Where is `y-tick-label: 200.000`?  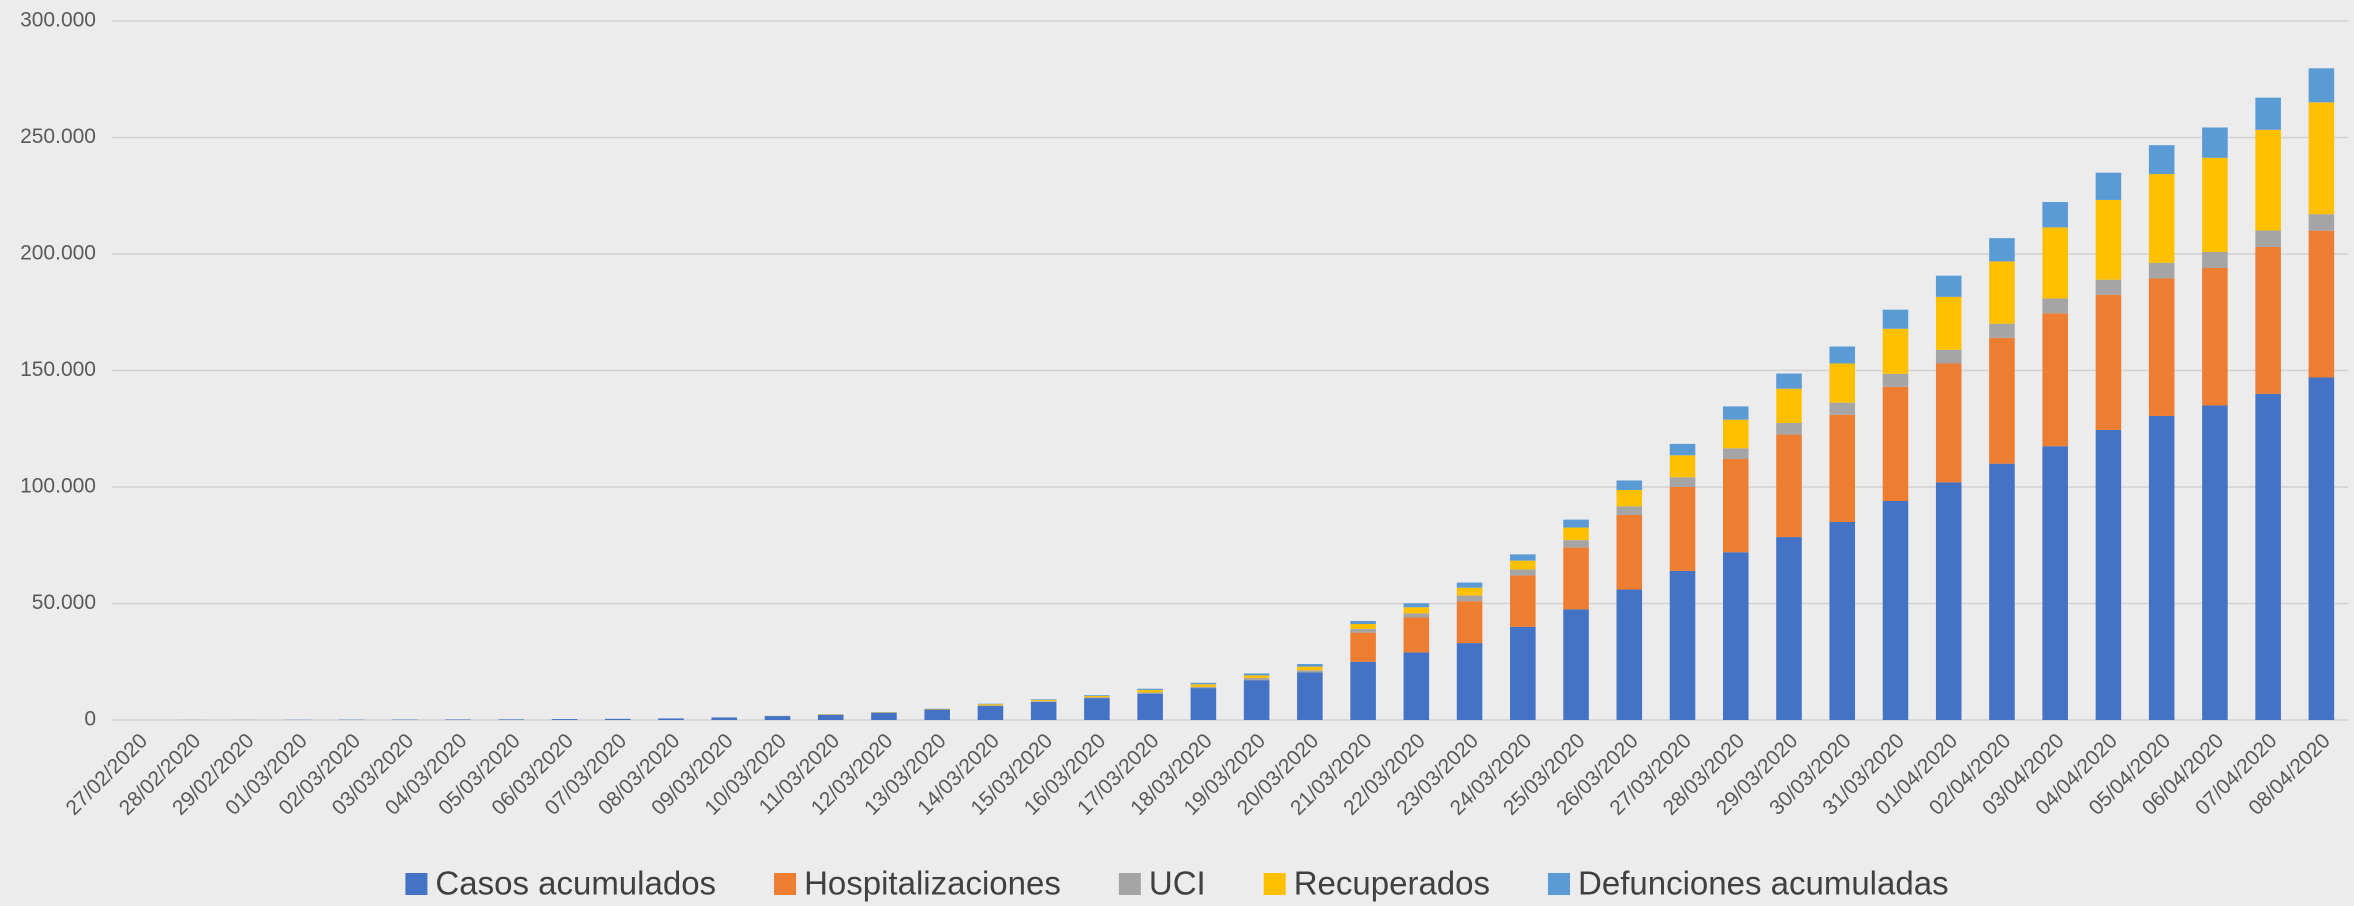 y-tick-label: 200.000 is located at coordinates (58, 253).